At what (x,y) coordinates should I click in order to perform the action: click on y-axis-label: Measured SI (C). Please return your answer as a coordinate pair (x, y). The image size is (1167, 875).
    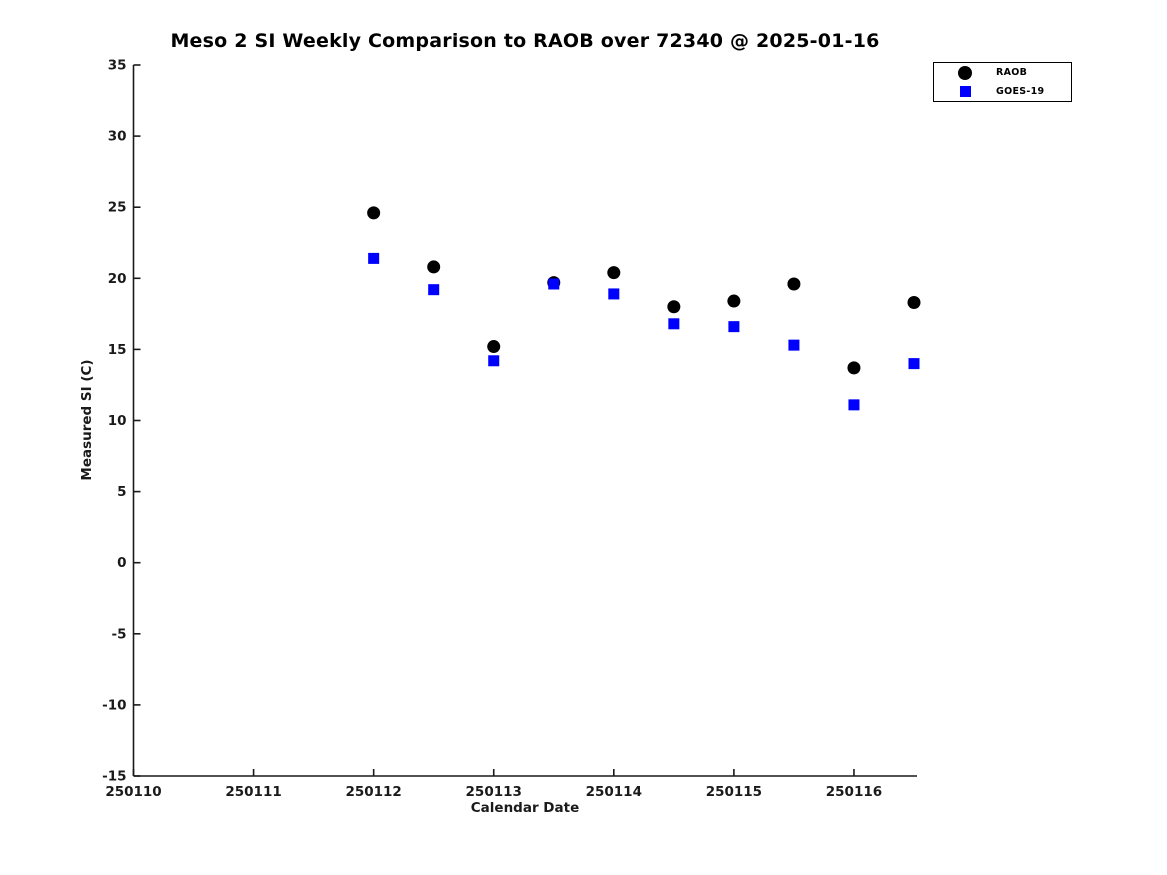
    Looking at the image, I should click on (87, 420).